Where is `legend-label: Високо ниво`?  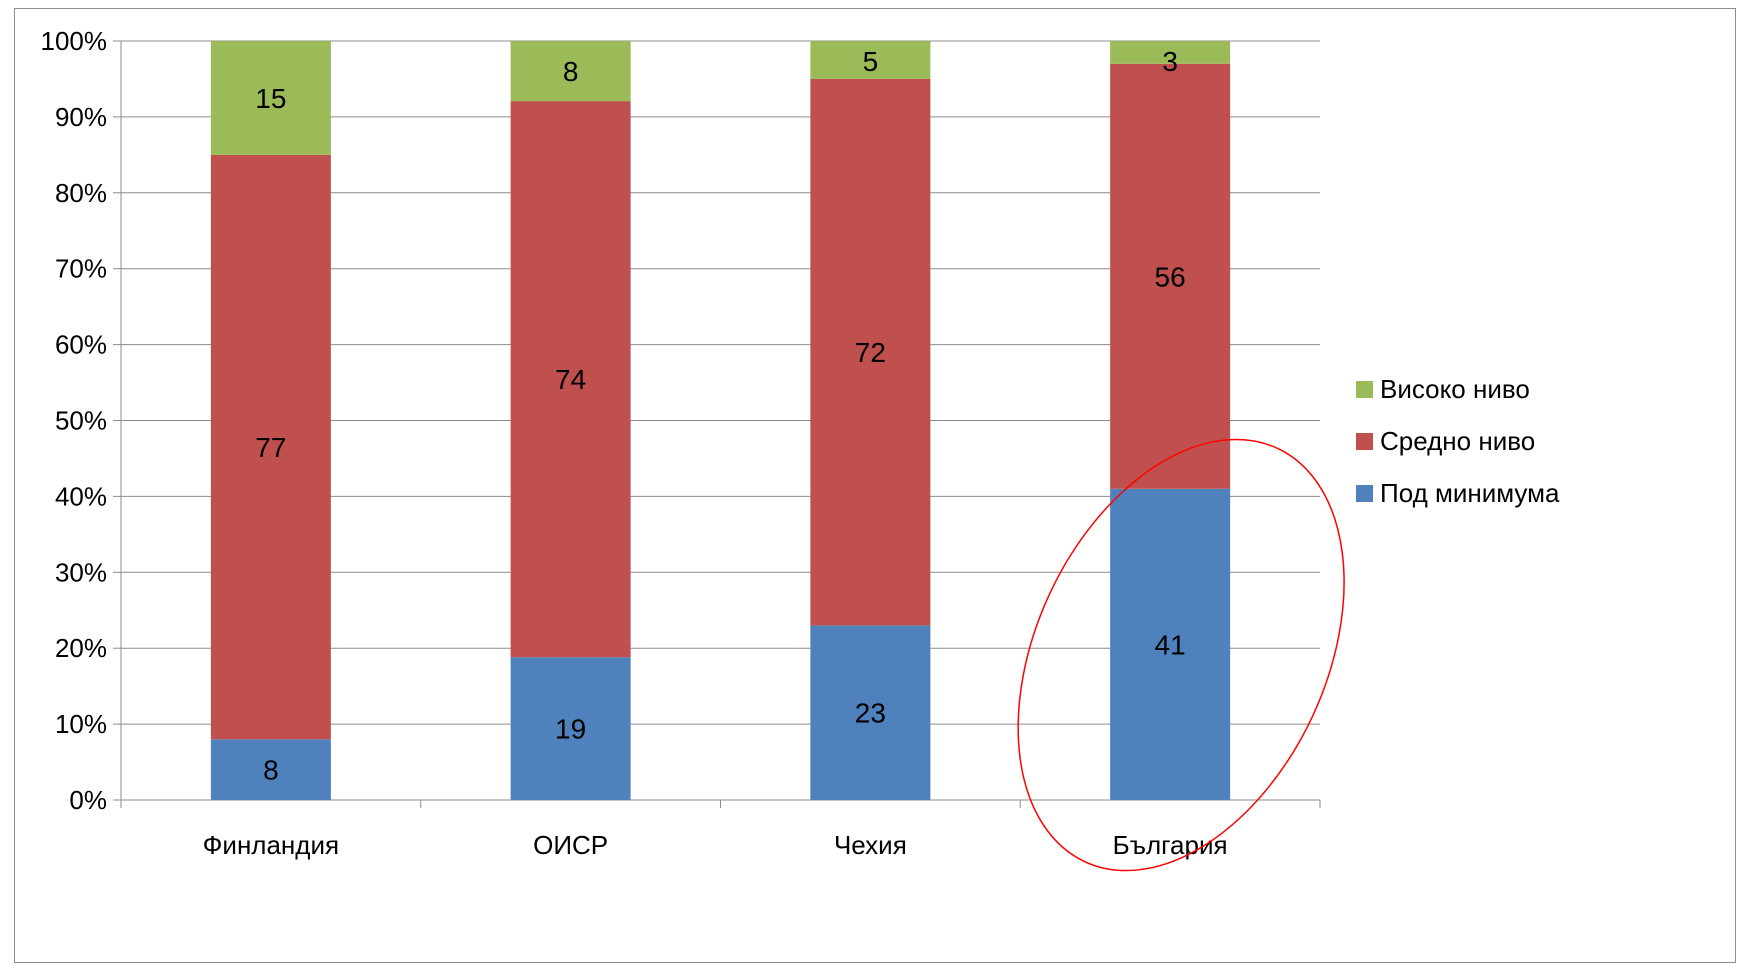 legend-label: Високо ниво is located at coordinates (1455, 389).